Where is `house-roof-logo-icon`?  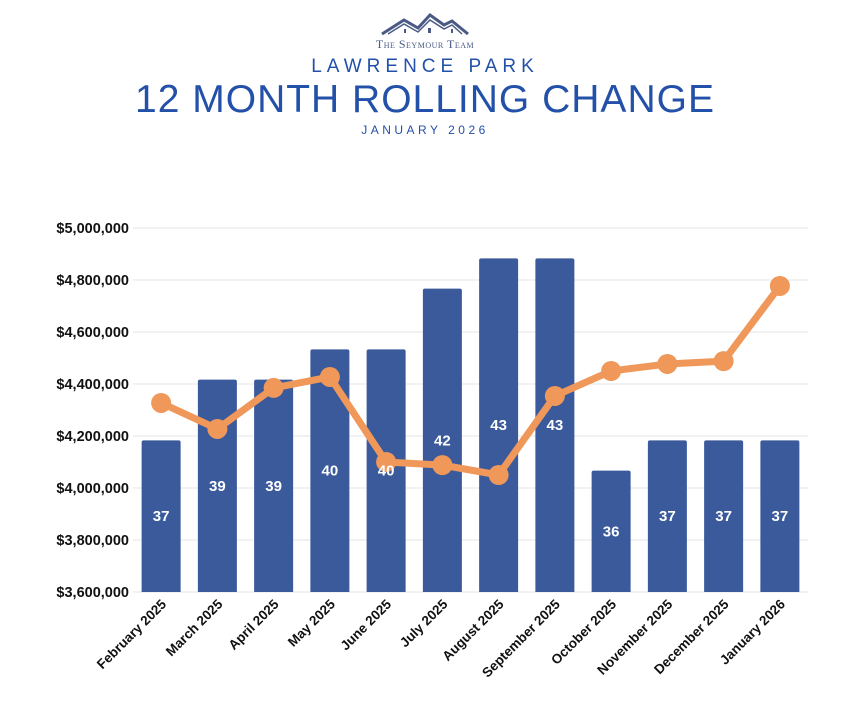 house-roof-logo-icon is located at coordinates (425, 24).